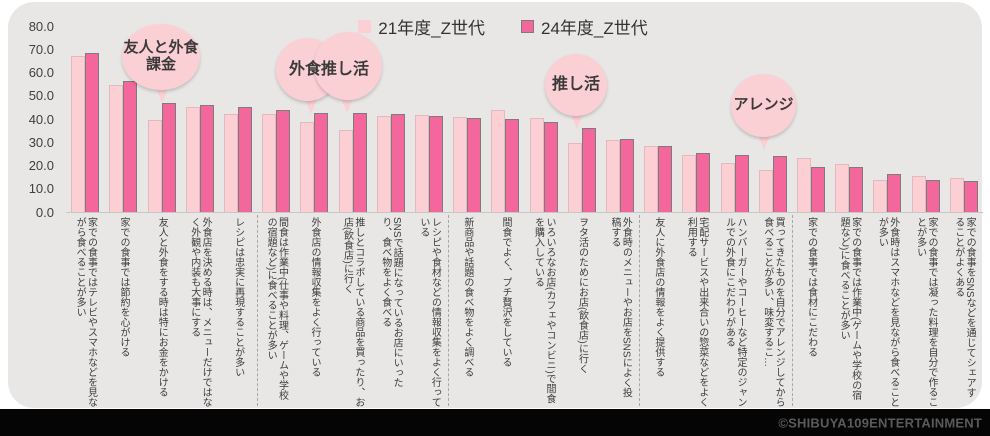  What do you see at coordinates (41, 26) in the screenshot?
I see `y-tick-label: 80.0` at bounding box center [41, 26].